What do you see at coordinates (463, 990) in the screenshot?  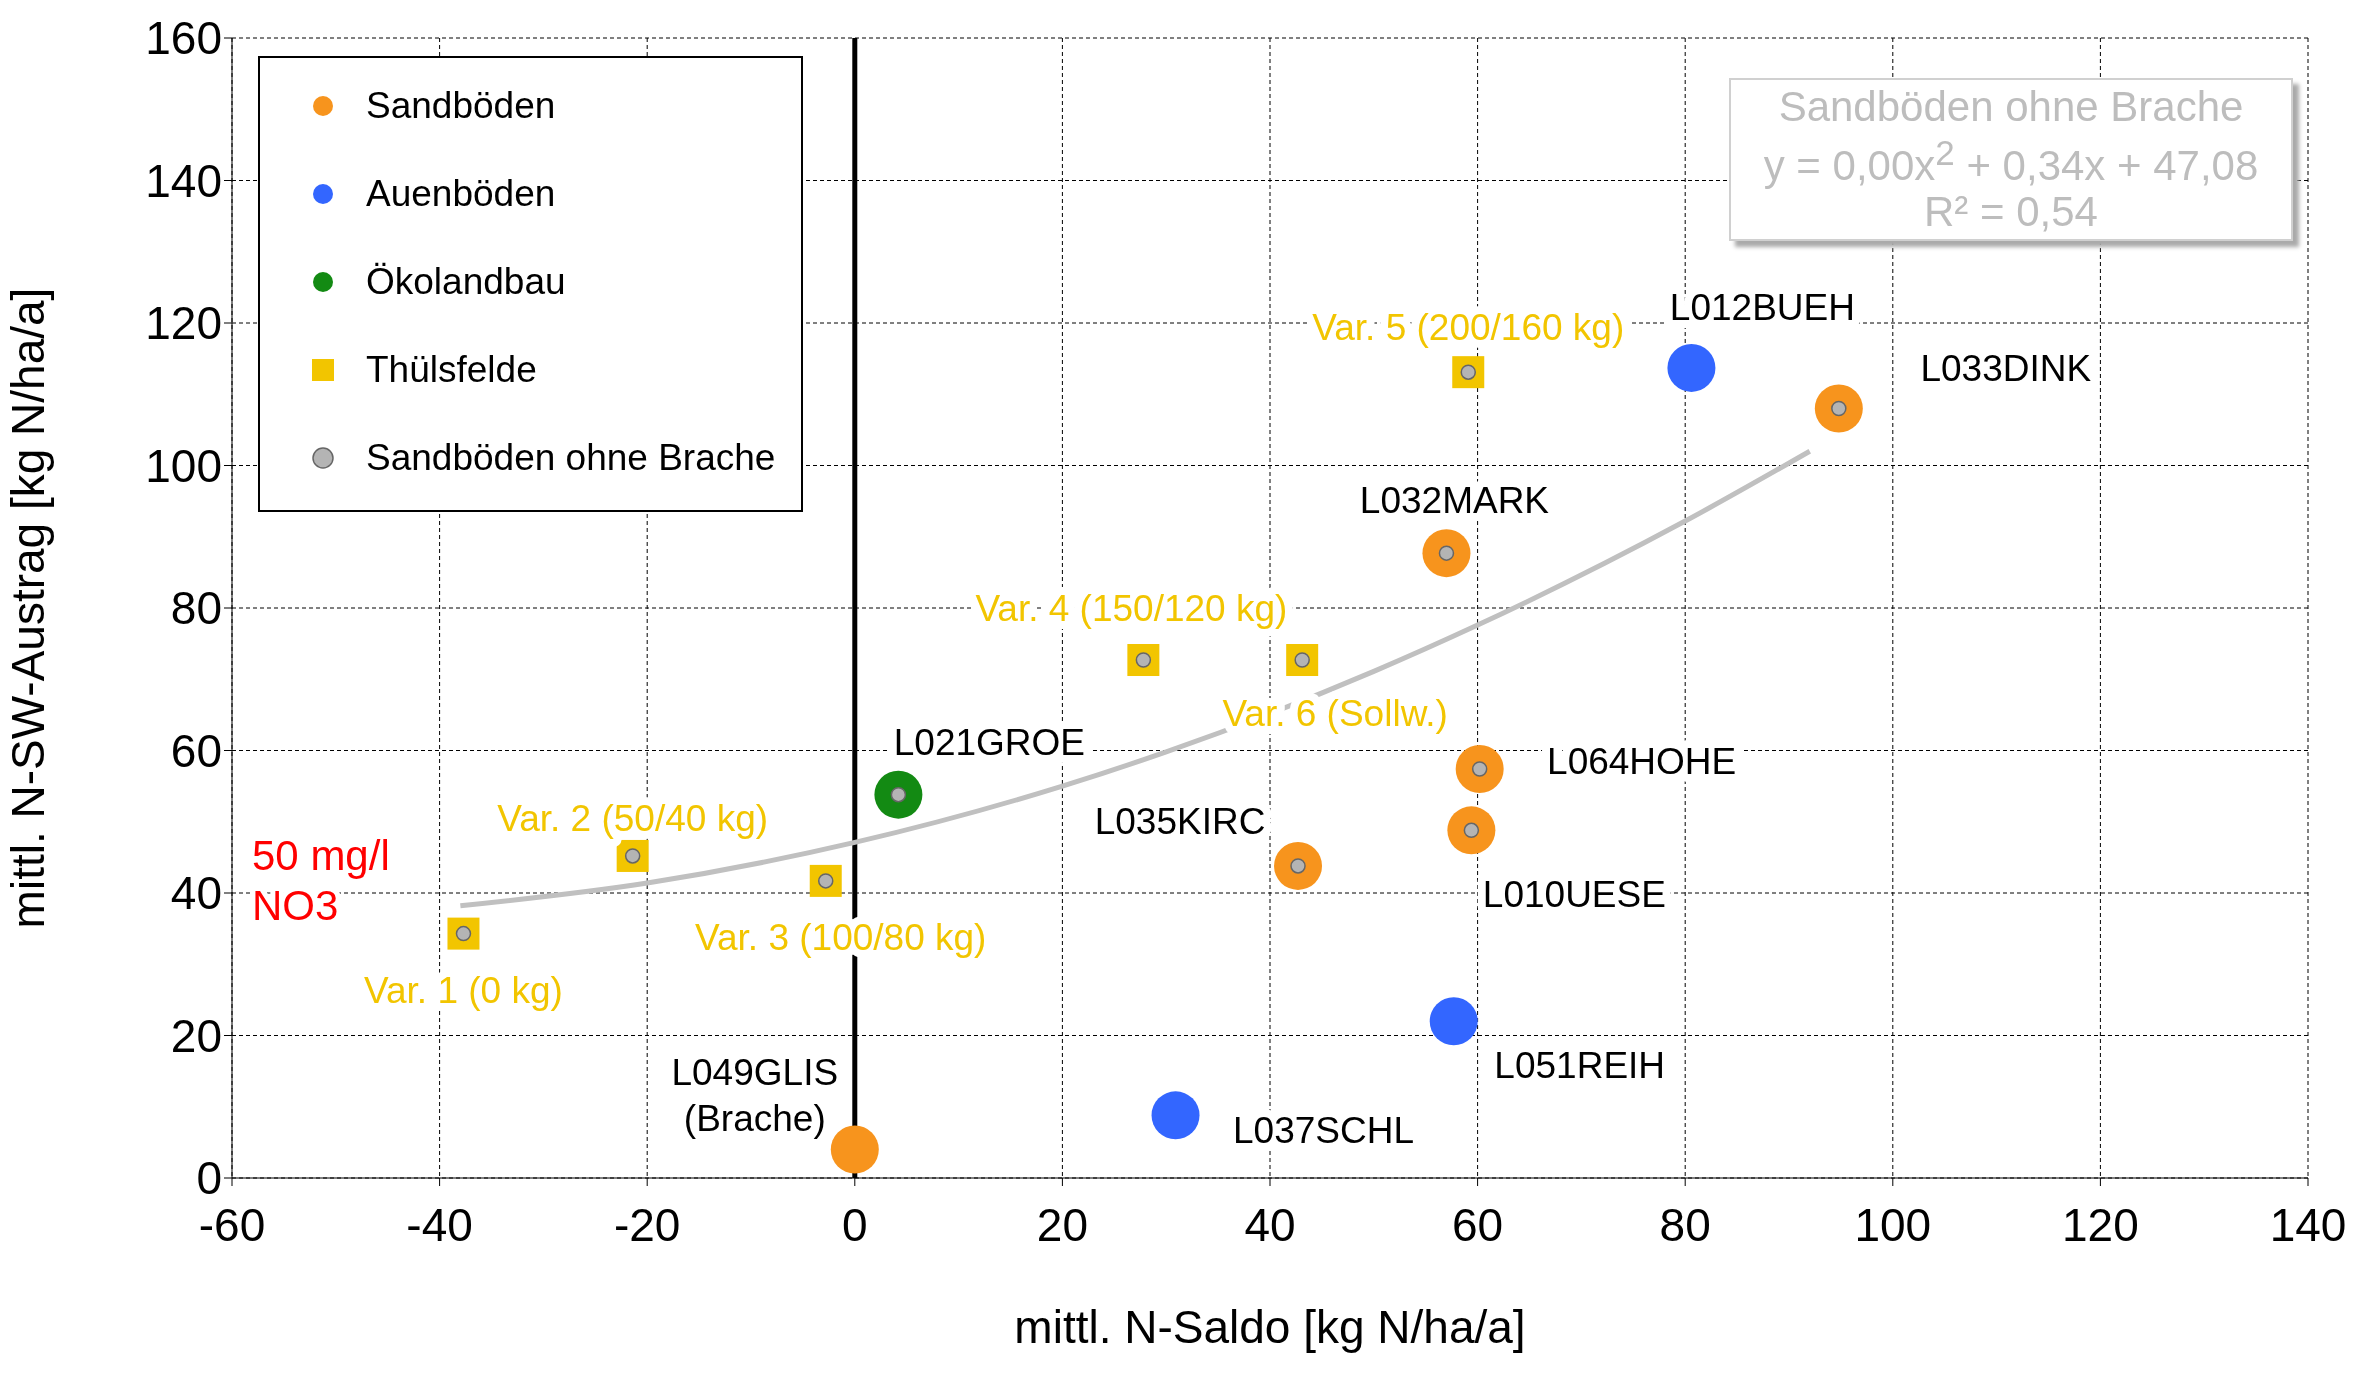 I see `annotation: Var. 1 (0 kg)` at bounding box center [463, 990].